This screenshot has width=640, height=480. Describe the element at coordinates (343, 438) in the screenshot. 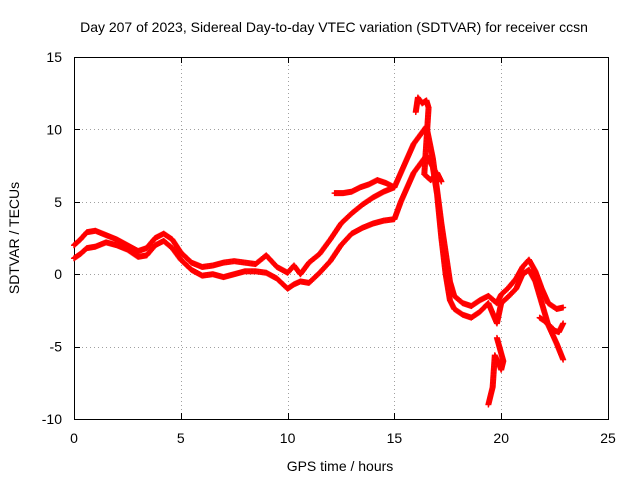

I see `x-tick-labels: 0 5 10 15 20 25` at that location.